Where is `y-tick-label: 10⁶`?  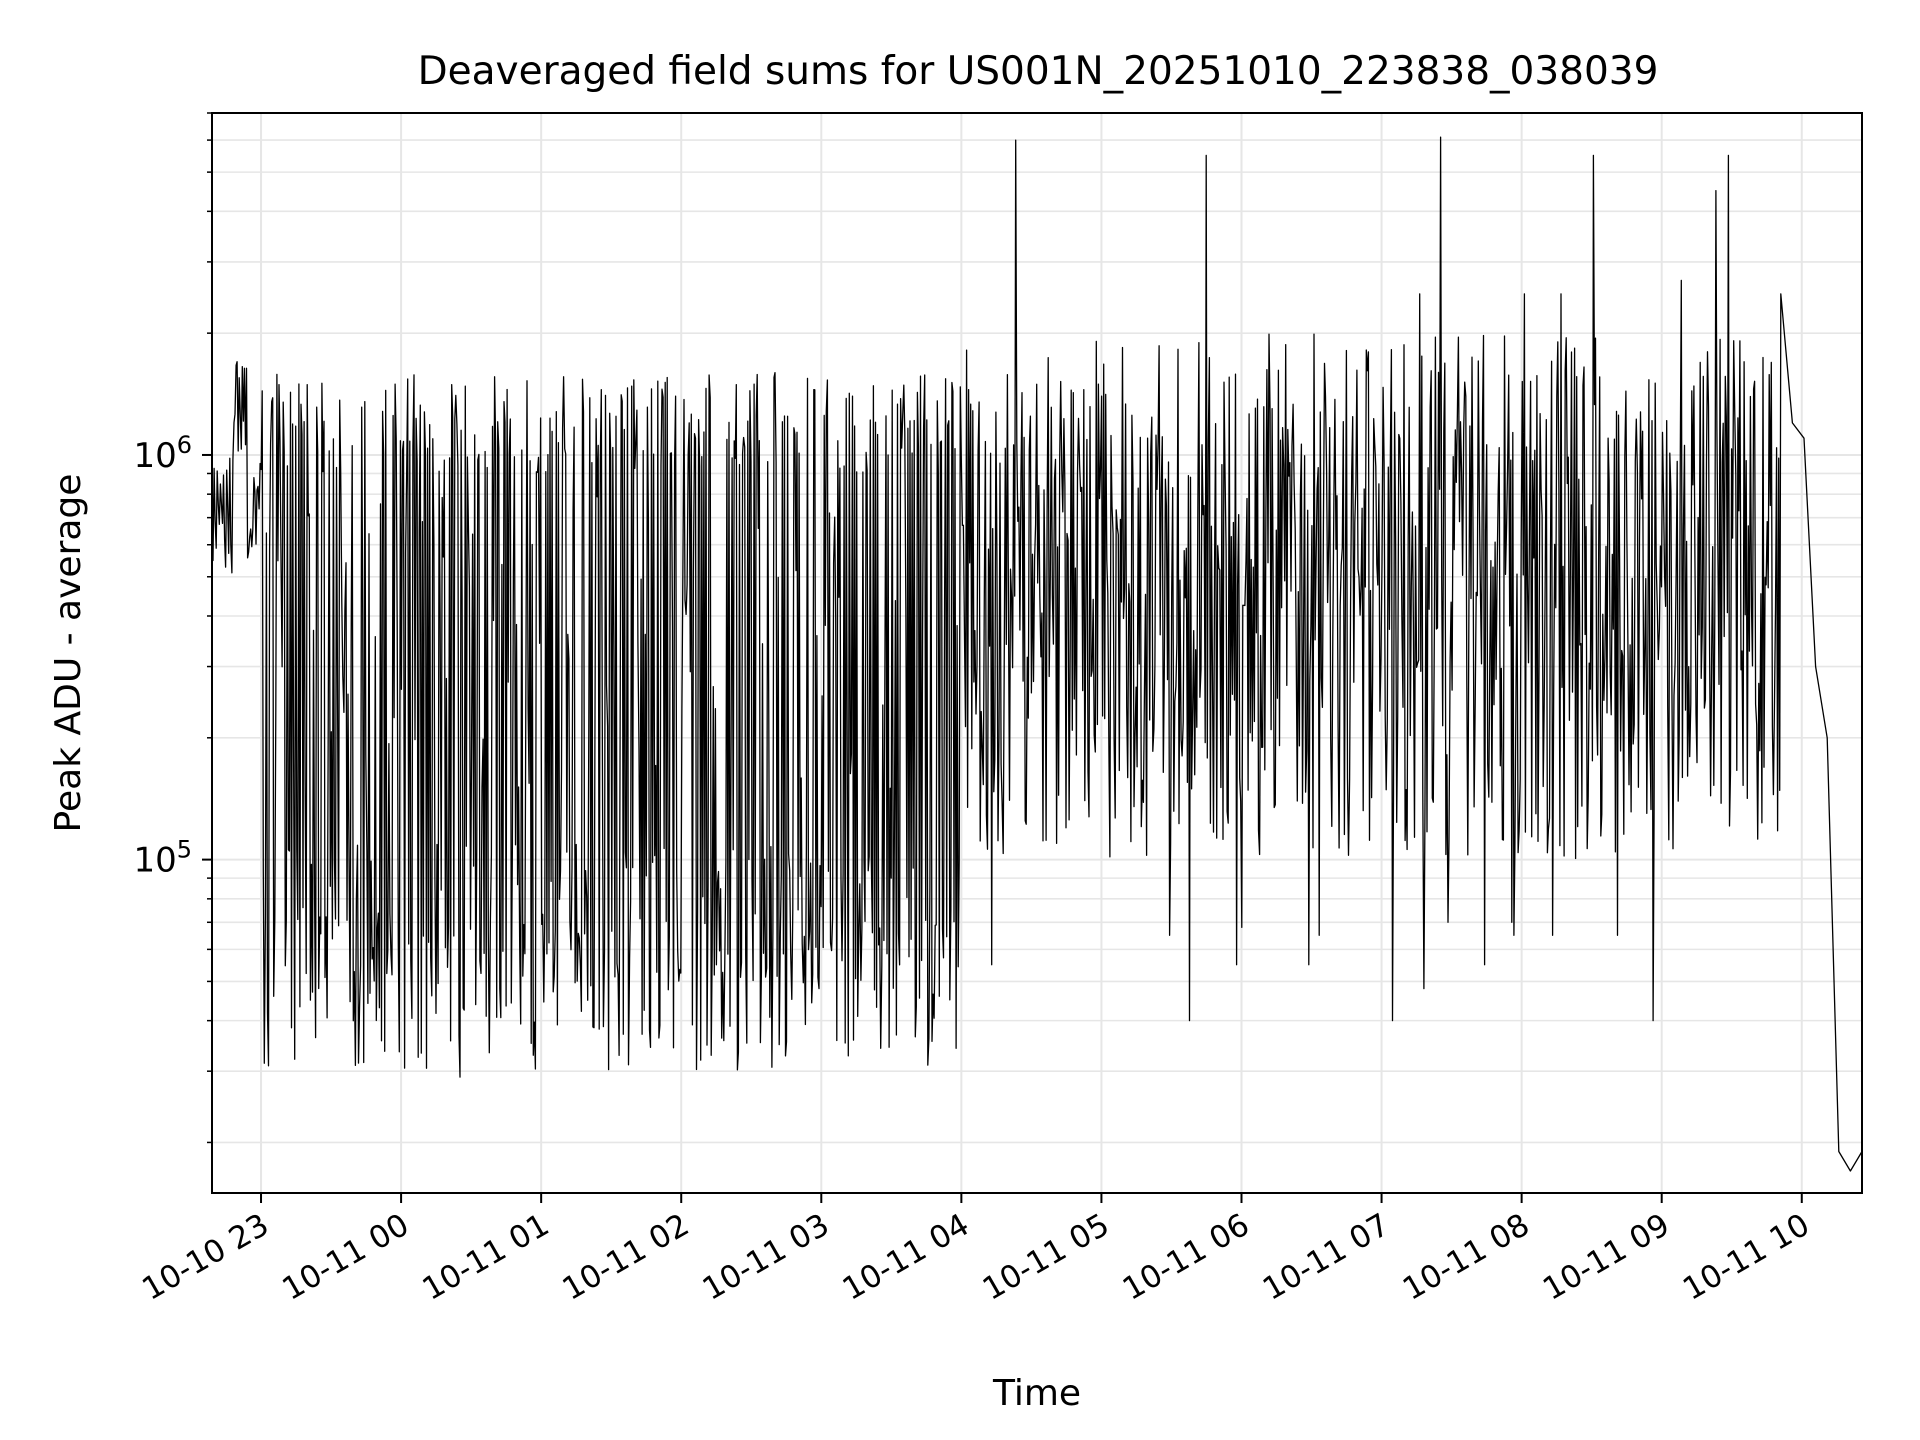
y-tick-label: 10⁶ is located at coordinates (162, 453).